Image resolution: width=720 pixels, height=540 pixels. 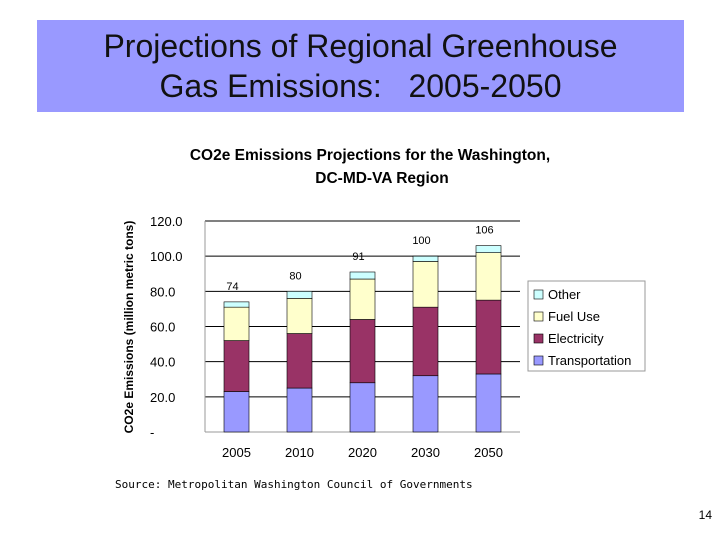 What do you see at coordinates (362, 275) in the screenshot?
I see `bar-segment-other-2020` at bounding box center [362, 275].